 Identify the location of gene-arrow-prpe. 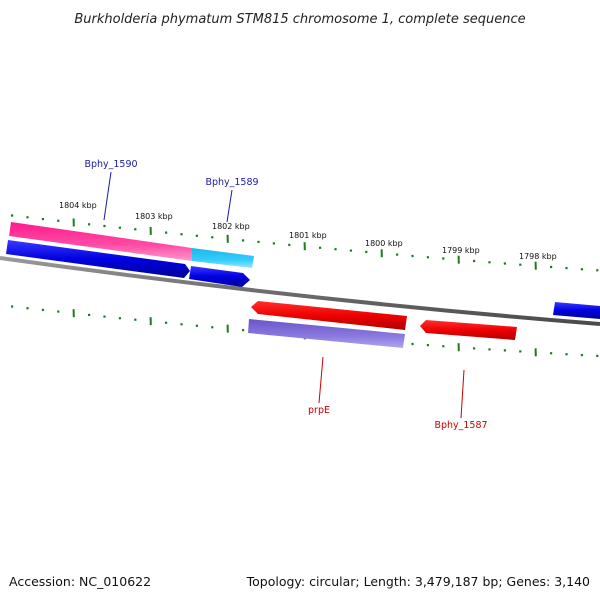
(329, 315).